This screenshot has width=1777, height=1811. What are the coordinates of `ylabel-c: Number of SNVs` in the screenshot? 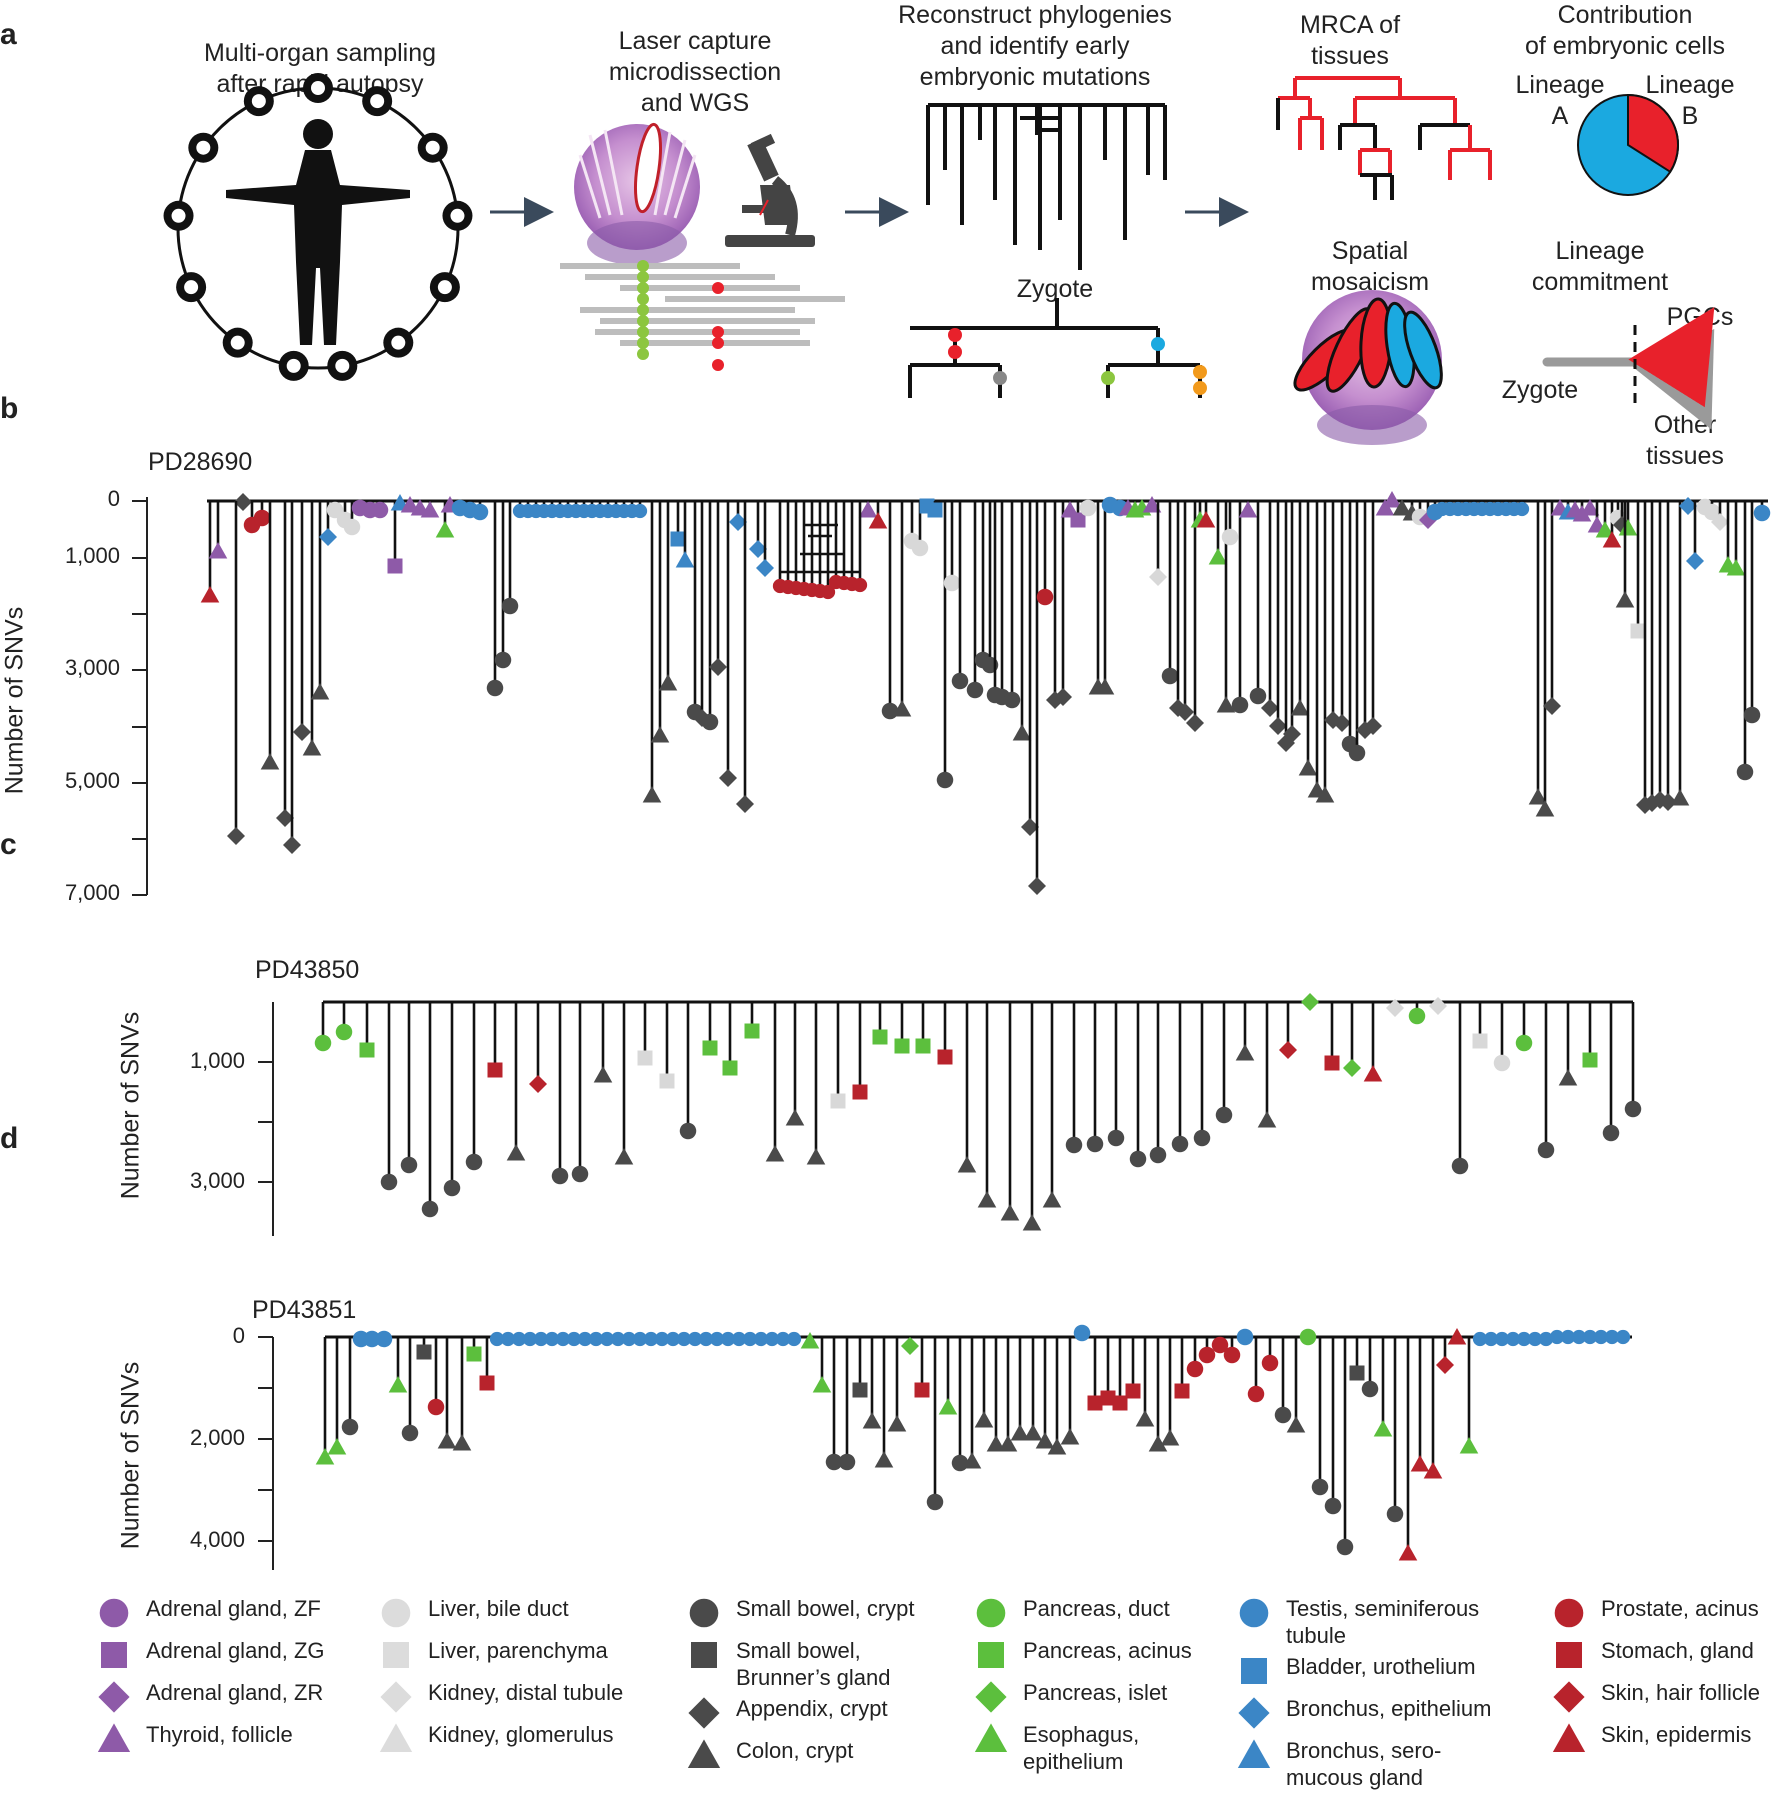 It's located at (130, 1105).